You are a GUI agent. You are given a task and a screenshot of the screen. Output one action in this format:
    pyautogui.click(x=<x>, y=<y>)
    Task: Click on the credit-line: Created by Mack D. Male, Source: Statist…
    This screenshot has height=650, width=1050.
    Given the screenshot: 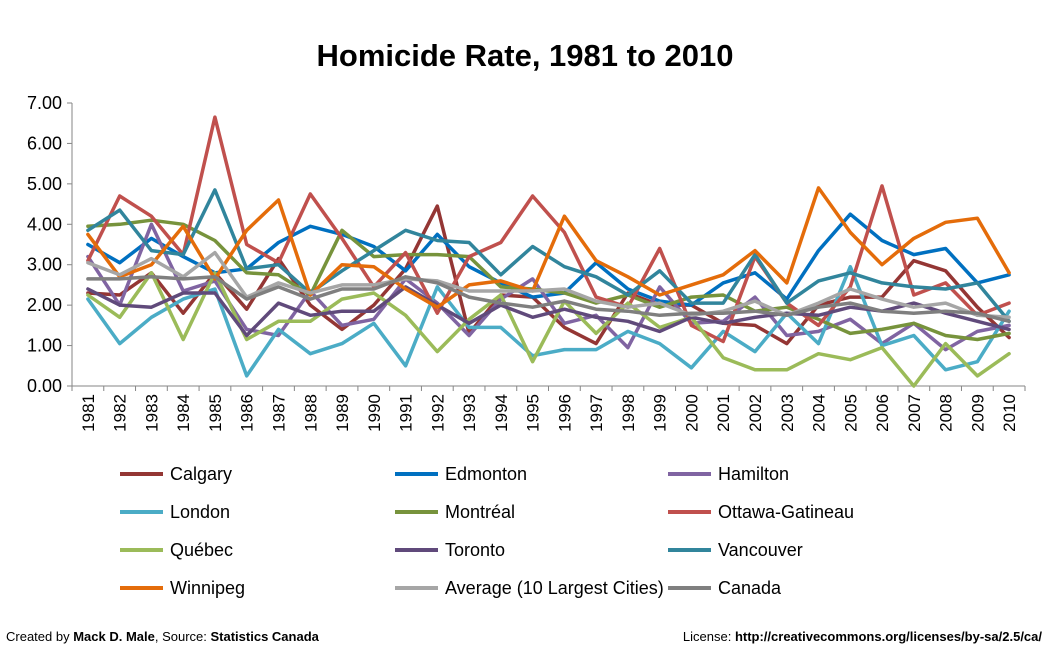 What is the action you would take?
    pyautogui.click(x=162, y=636)
    